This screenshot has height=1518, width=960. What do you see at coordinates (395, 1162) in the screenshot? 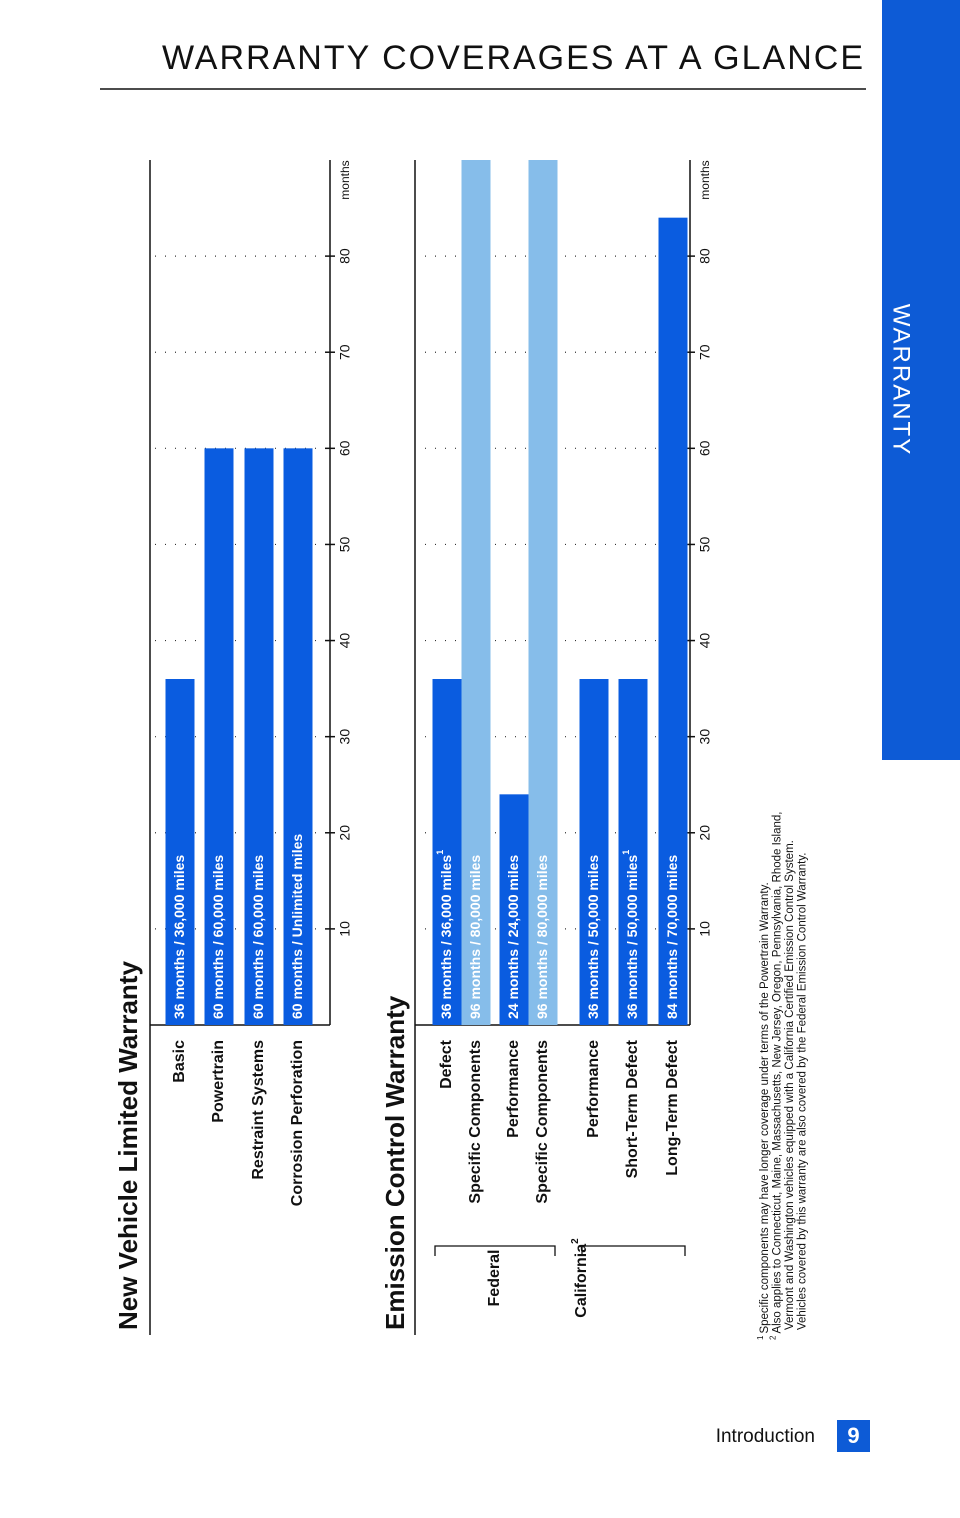
I see `chart-title: Emission Control Warranty` at bounding box center [395, 1162].